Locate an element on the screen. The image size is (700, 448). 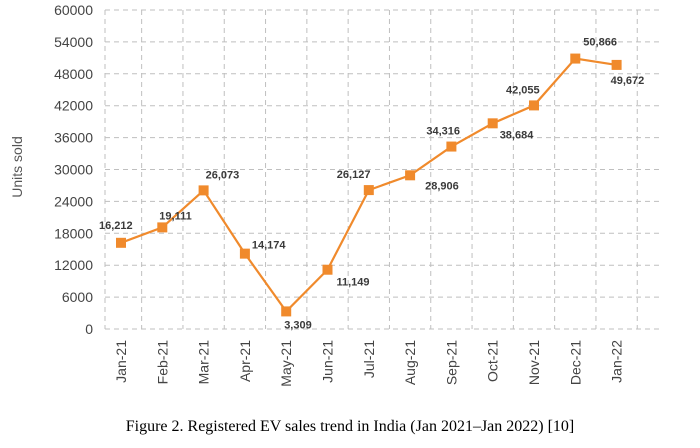
y-tick-label: 30000 is located at coordinates (73, 170).